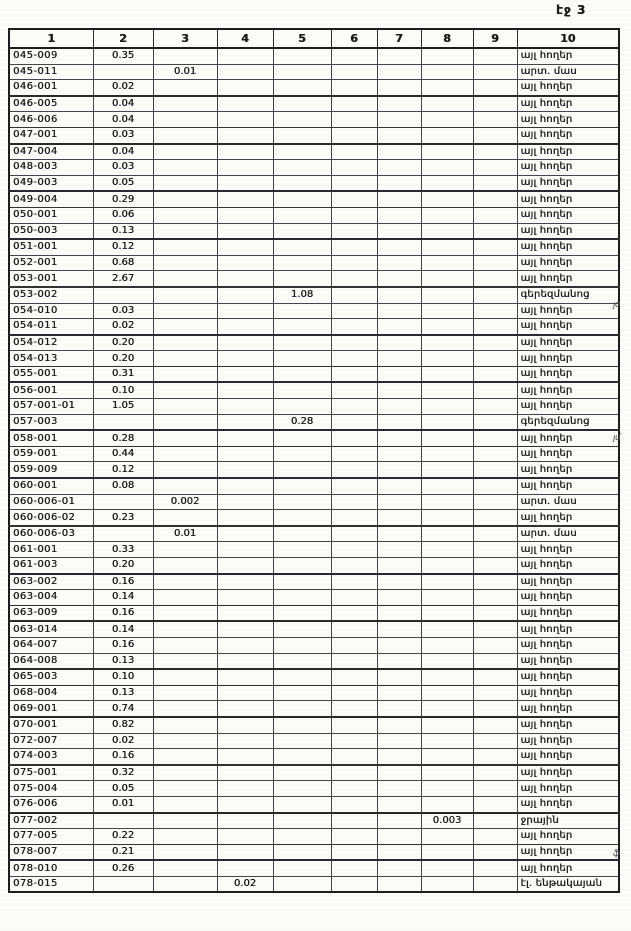 The height and width of the screenshot is (931, 631). Describe the element at coordinates (123, 486) in the screenshot. I see `cell-col2: 0.08` at that location.